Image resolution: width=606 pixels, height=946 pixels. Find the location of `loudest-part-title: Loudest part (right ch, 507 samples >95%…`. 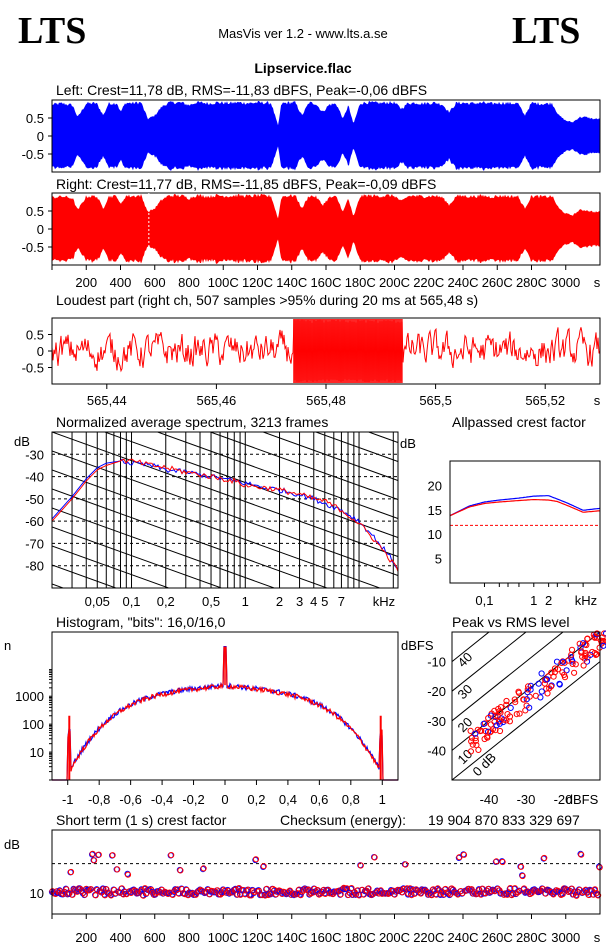

loudest-part-title: Loudest part (right ch, 507 samples >95%… is located at coordinates (267, 300).